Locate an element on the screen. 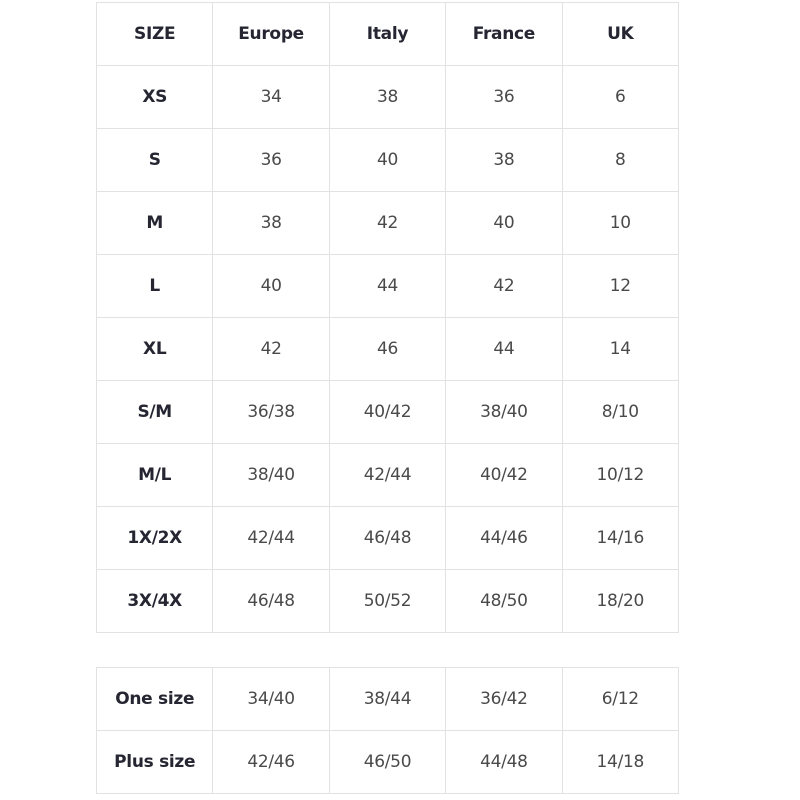 The height and width of the screenshot is (800, 800). table-row: XS 34 38 36 6 is located at coordinates (387, 97).